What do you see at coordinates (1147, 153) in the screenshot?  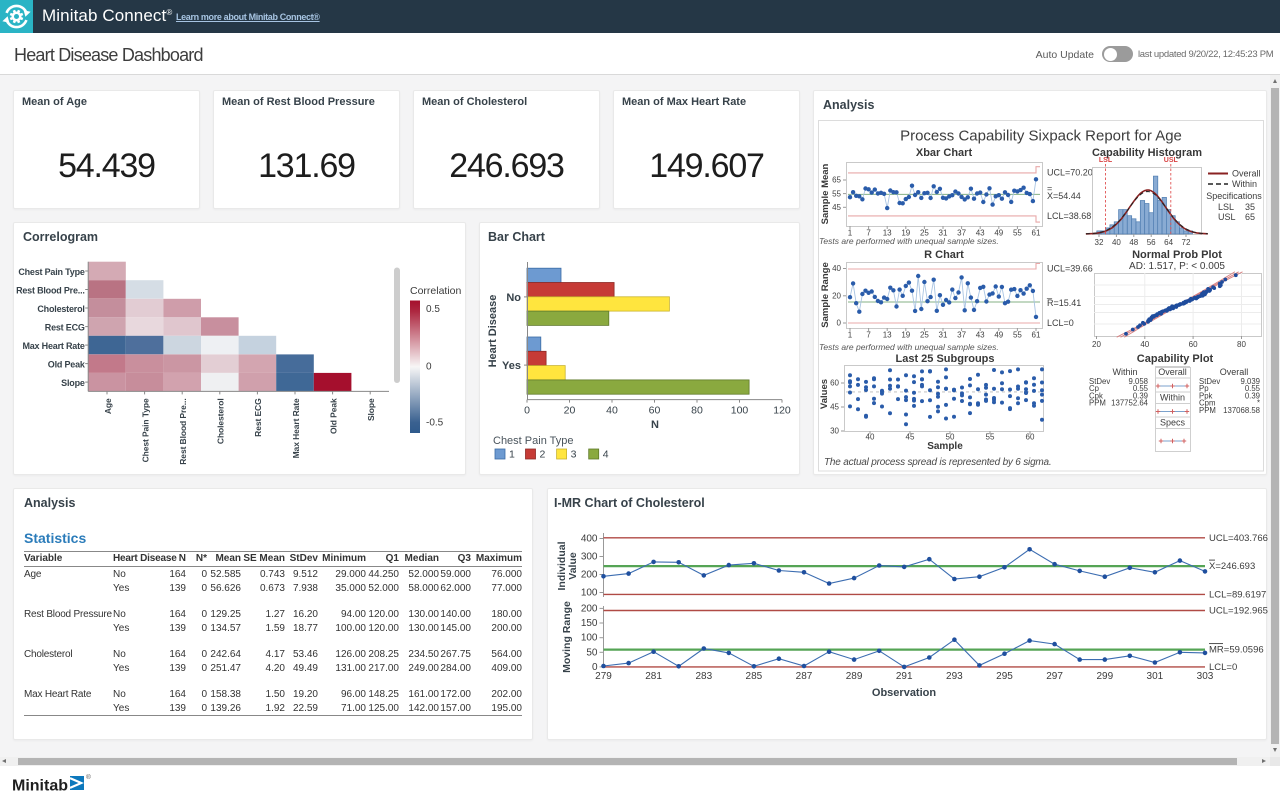 I see `svg-text: Capability Histogram` at bounding box center [1147, 153].